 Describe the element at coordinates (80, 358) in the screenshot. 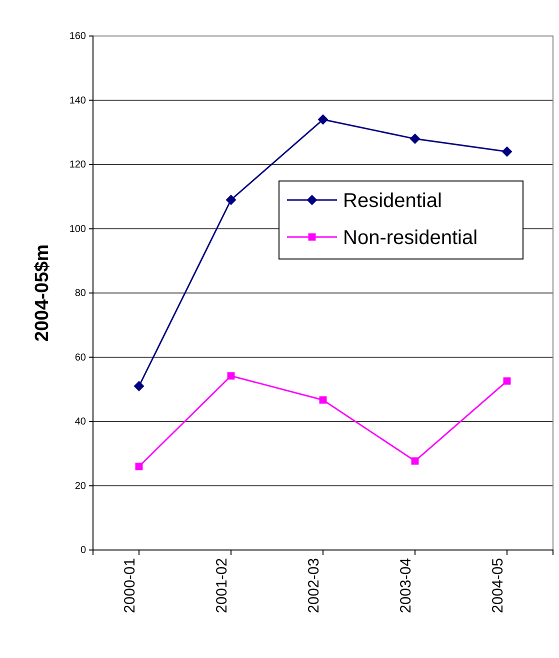

I see `y-tick-label: 60` at that location.